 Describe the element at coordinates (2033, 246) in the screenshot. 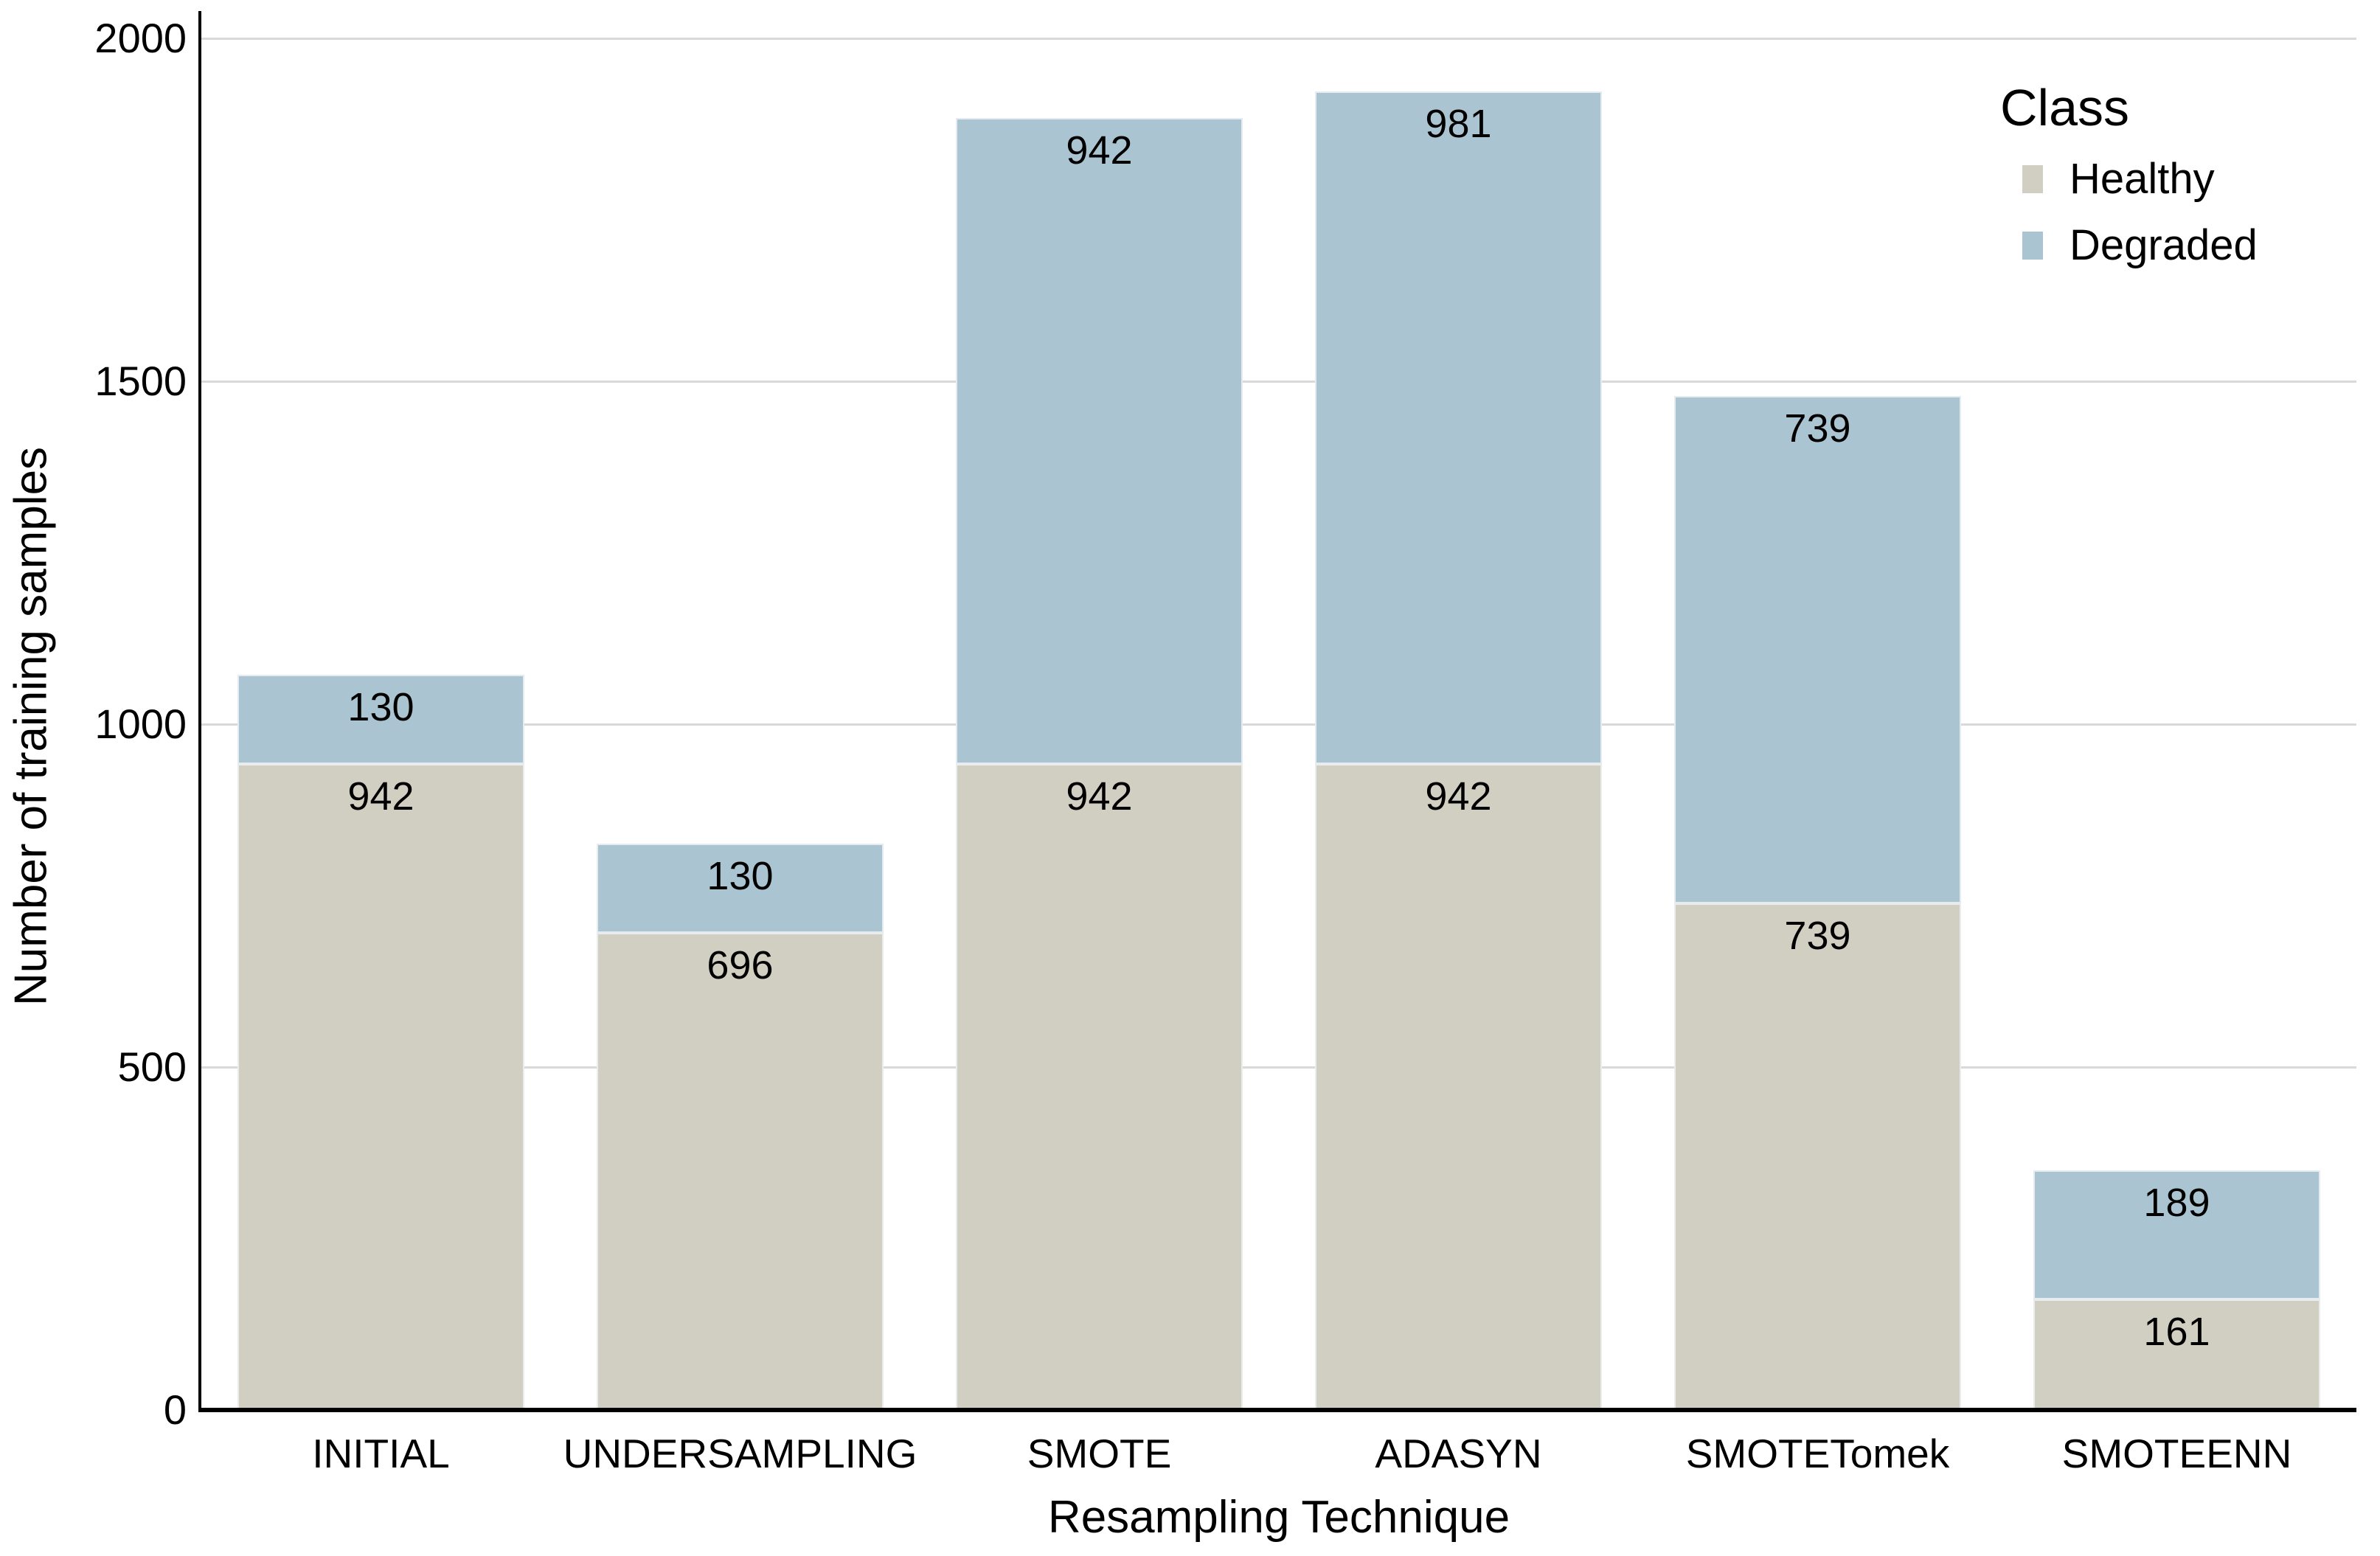

I see `legend-swatch-degraded` at that location.